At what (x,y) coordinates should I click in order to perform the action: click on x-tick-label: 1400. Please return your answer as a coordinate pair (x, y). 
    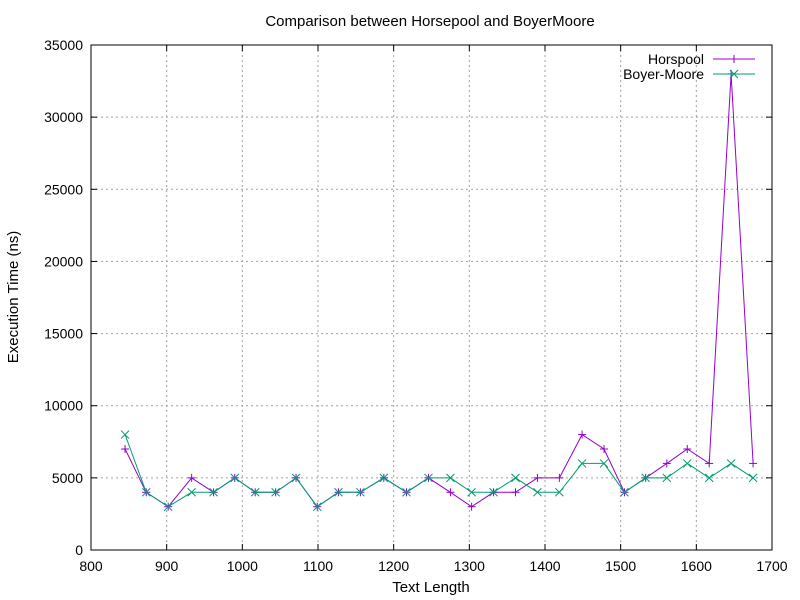
    Looking at the image, I should click on (544, 566).